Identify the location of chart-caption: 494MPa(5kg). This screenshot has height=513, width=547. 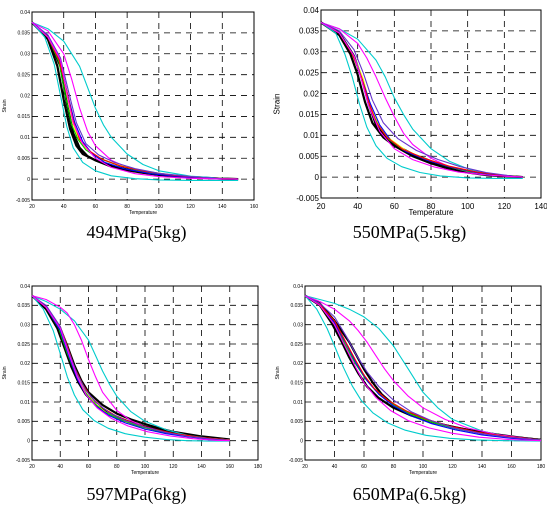
(136, 232).